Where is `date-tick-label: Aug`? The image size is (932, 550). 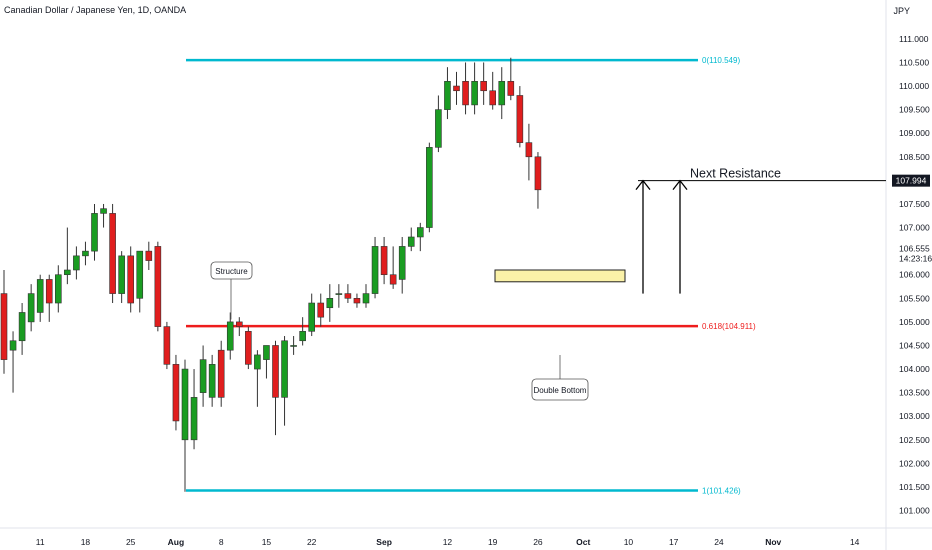
date-tick-label: Aug is located at coordinates (176, 542).